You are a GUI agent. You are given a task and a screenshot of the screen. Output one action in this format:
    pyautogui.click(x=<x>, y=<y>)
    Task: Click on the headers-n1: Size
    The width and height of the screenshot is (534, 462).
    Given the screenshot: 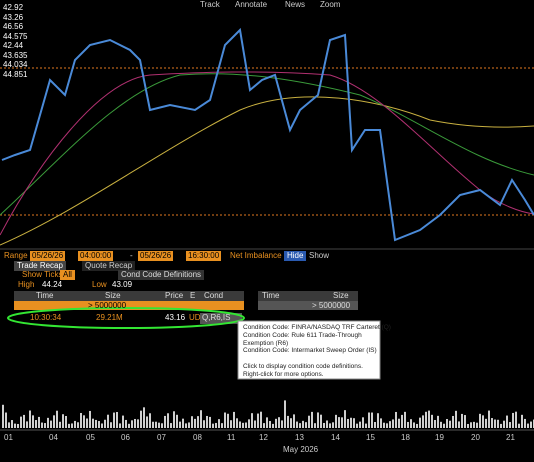 What is the action you would take?
    pyautogui.click(x=113, y=295)
    